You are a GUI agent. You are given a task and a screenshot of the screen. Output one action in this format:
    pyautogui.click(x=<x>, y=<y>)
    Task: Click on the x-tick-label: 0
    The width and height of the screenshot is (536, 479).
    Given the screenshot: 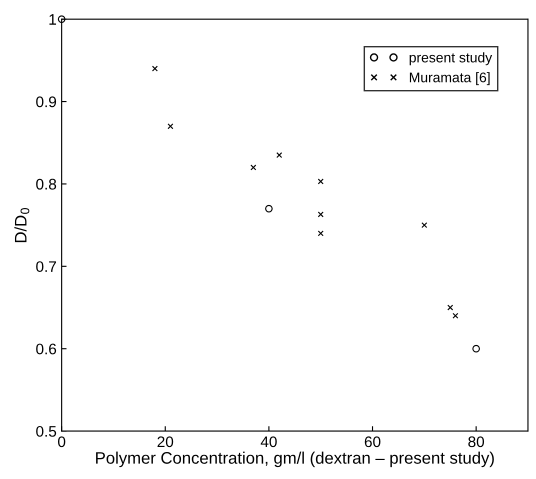 What is the action you would take?
    pyautogui.click(x=62, y=442)
    